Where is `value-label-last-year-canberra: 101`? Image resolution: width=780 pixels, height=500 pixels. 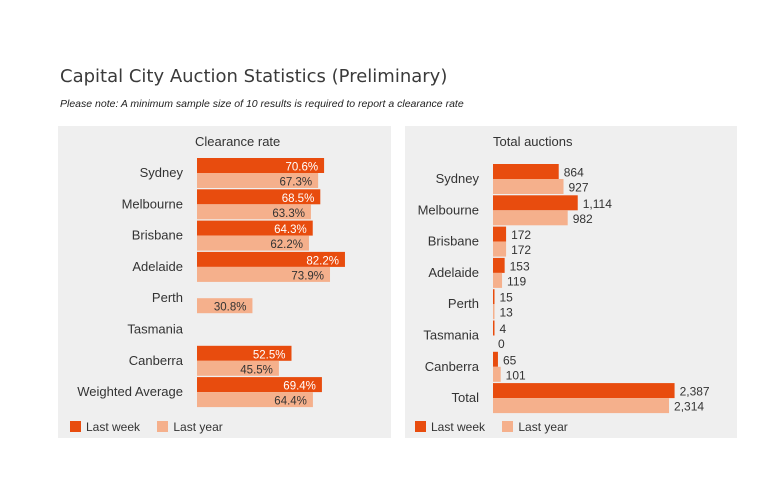 value-label-last-year-canberra: 101 is located at coordinates (516, 375).